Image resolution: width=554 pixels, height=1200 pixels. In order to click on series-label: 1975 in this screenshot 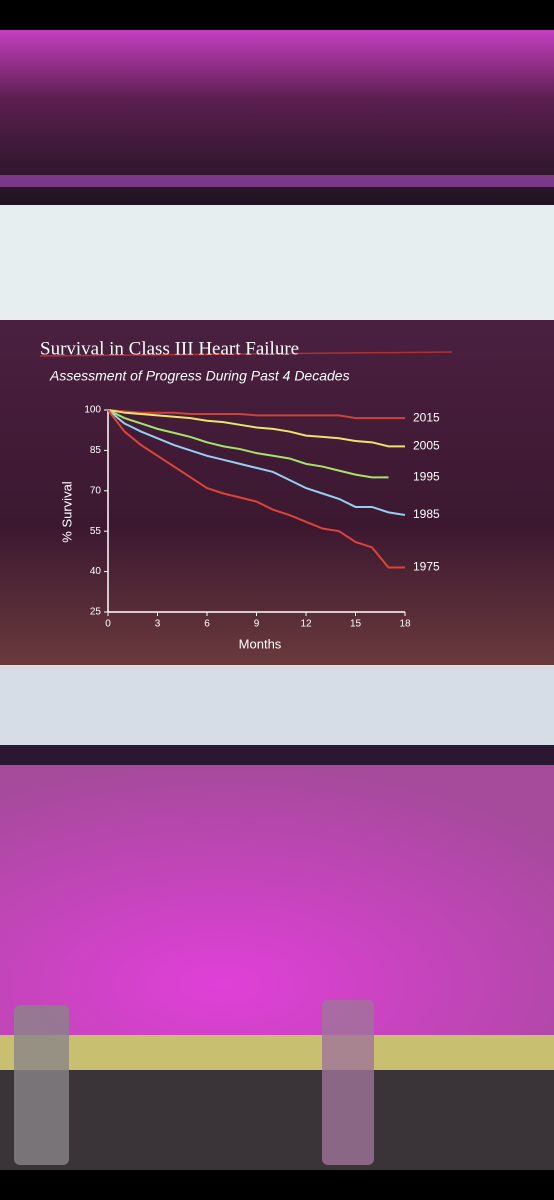, I will do `click(426, 567)`.